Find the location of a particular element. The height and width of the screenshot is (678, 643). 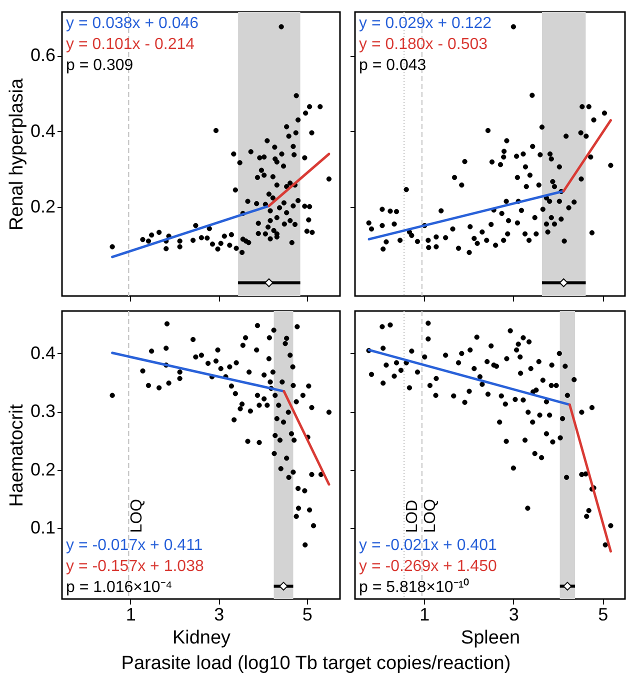

text: y = 0.101x - 0.214 is located at coordinates (130, 44).